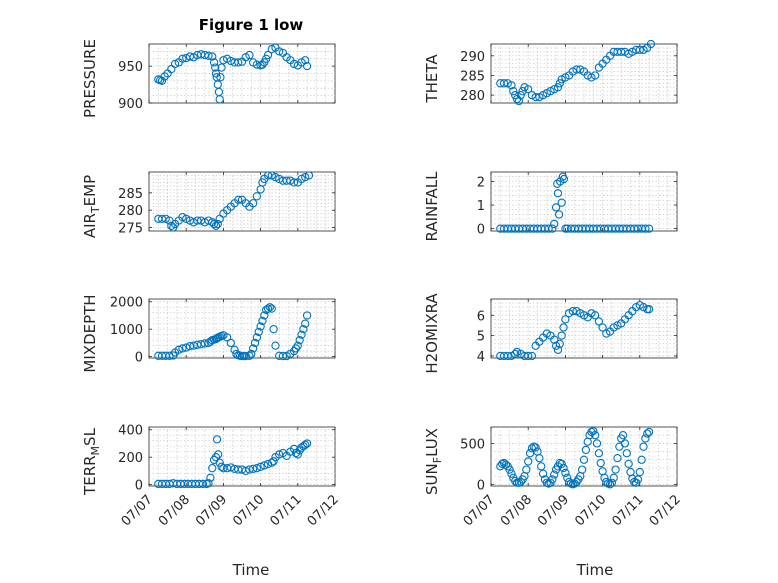 This screenshot has height=583, width=778. What do you see at coordinates (481, 357) in the screenshot?
I see `subplot-h2omixra-y-tick-label: 4` at bounding box center [481, 357].